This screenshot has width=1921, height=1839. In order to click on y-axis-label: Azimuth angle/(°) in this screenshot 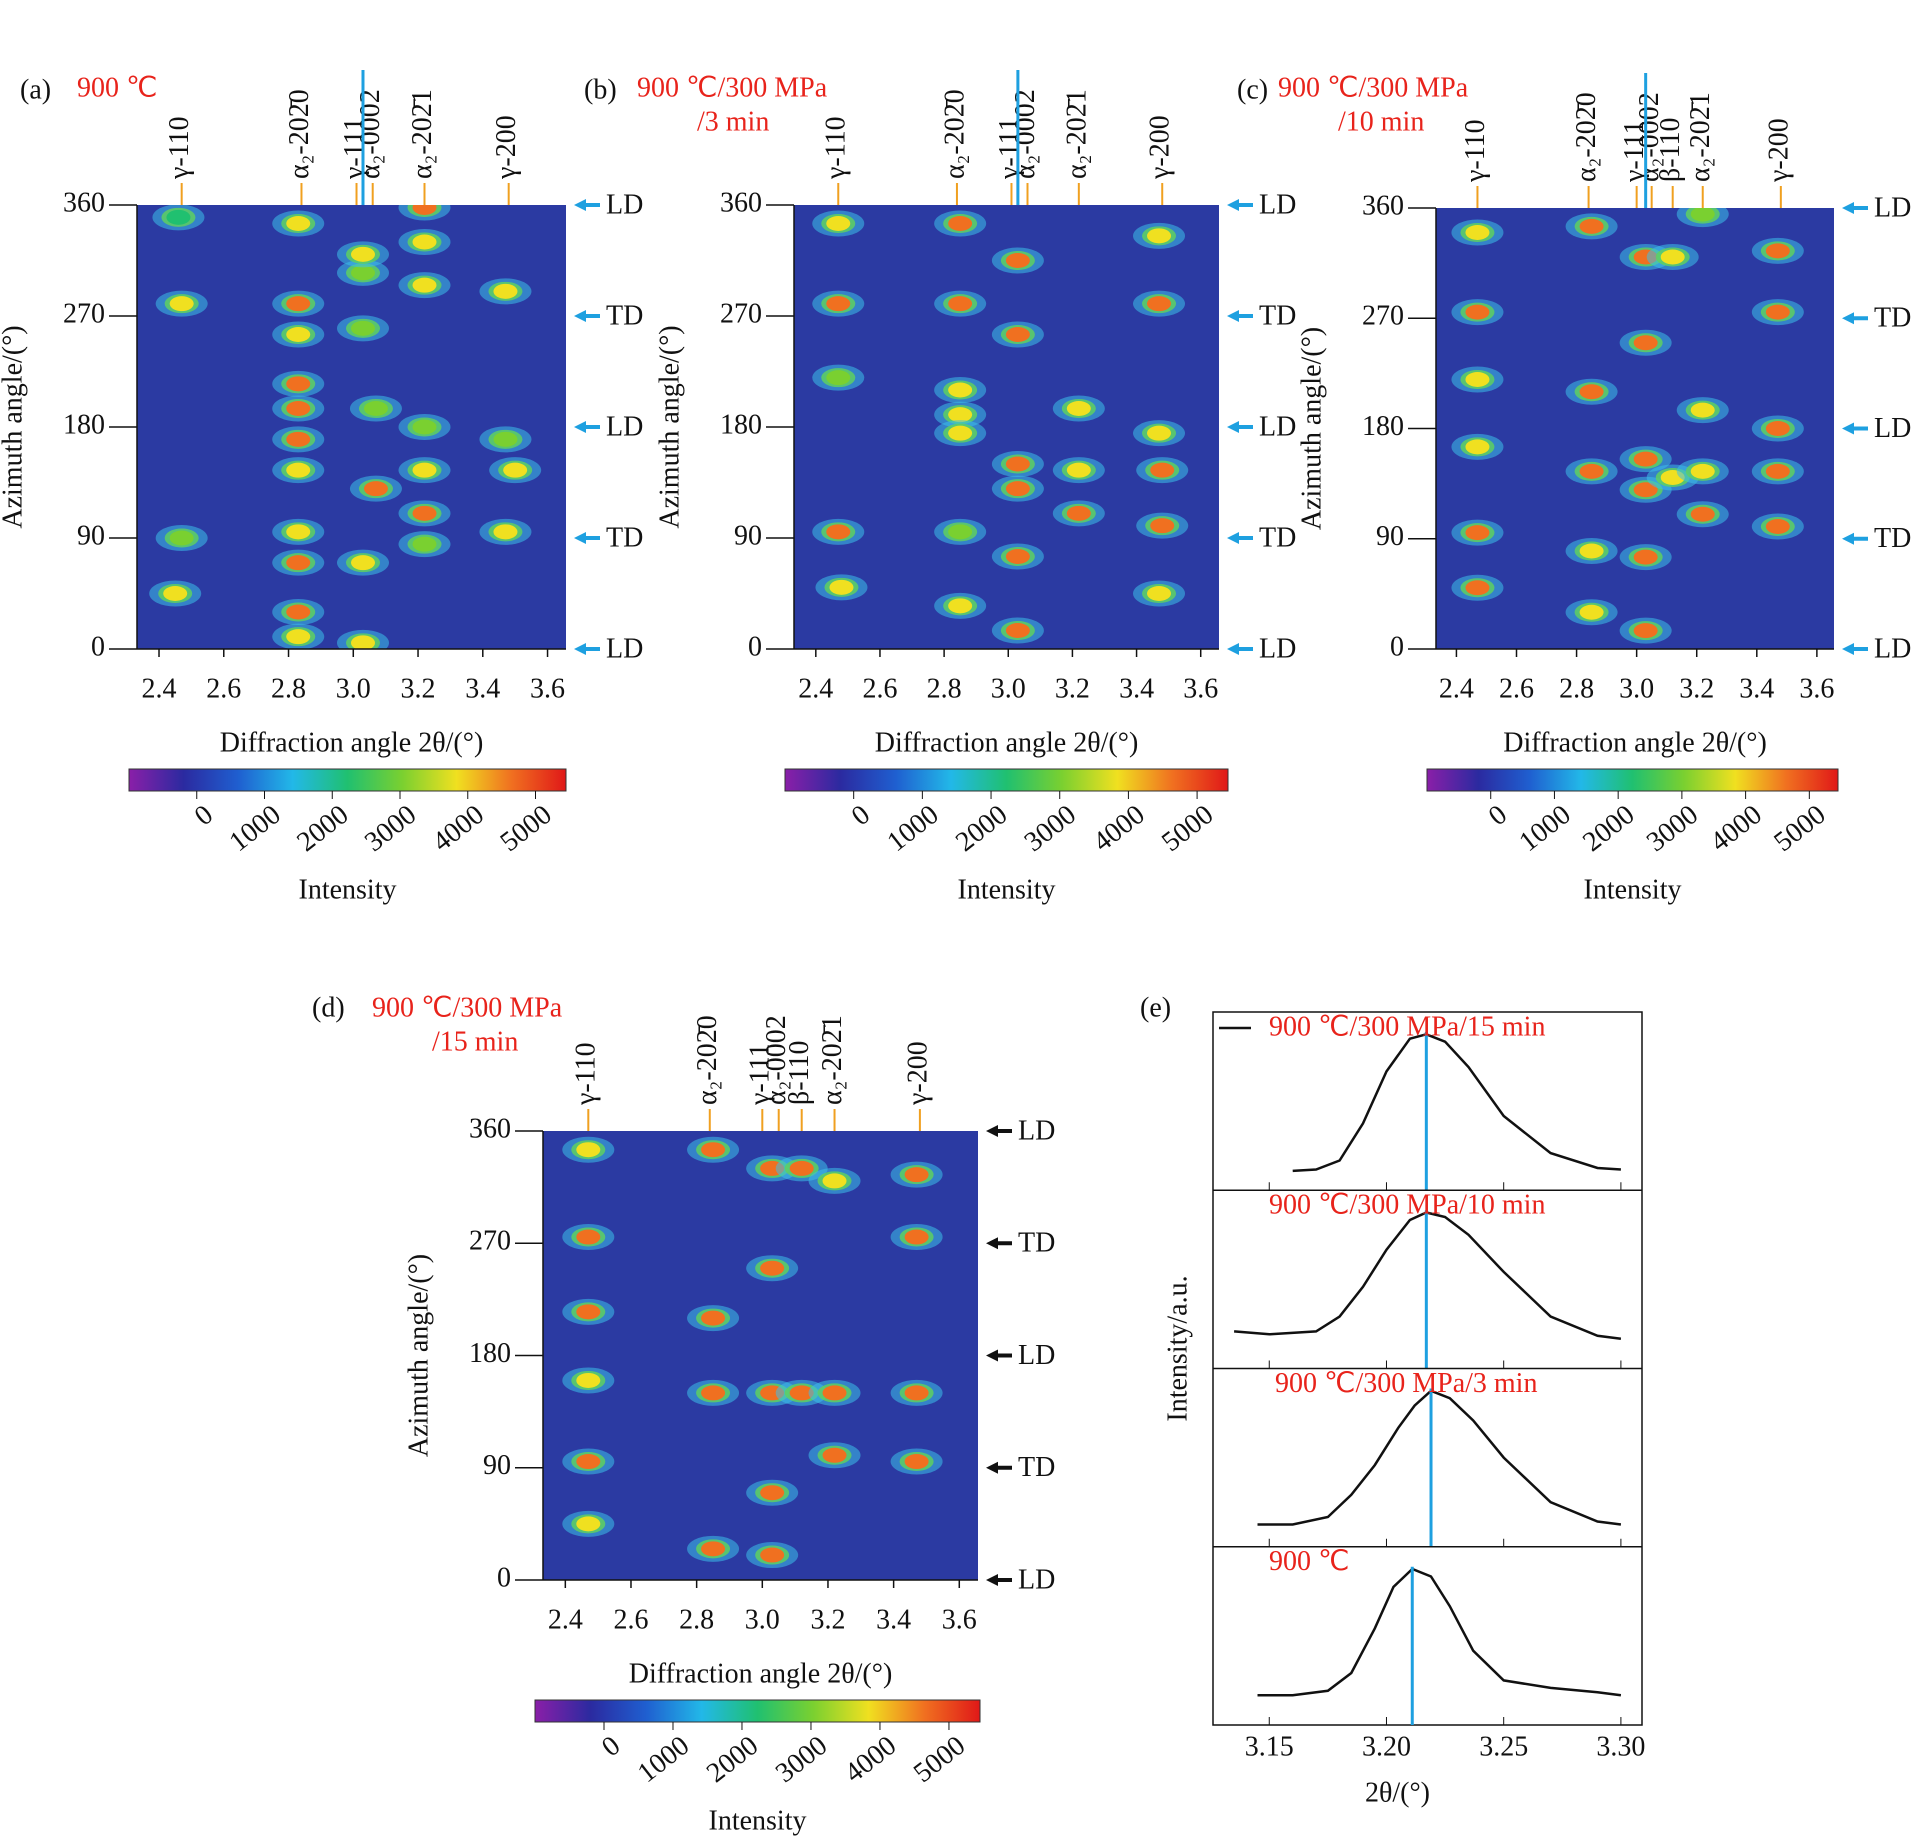, I will do `click(14, 426)`.